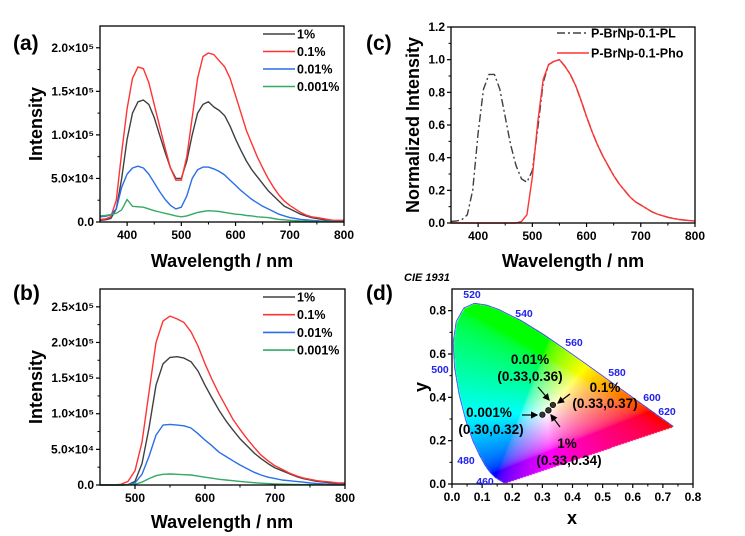 The height and width of the screenshot is (536, 745). What do you see at coordinates (472, 295) in the screenshot?
I see `wavelength-label: 520` at bounding box center [472, 295].